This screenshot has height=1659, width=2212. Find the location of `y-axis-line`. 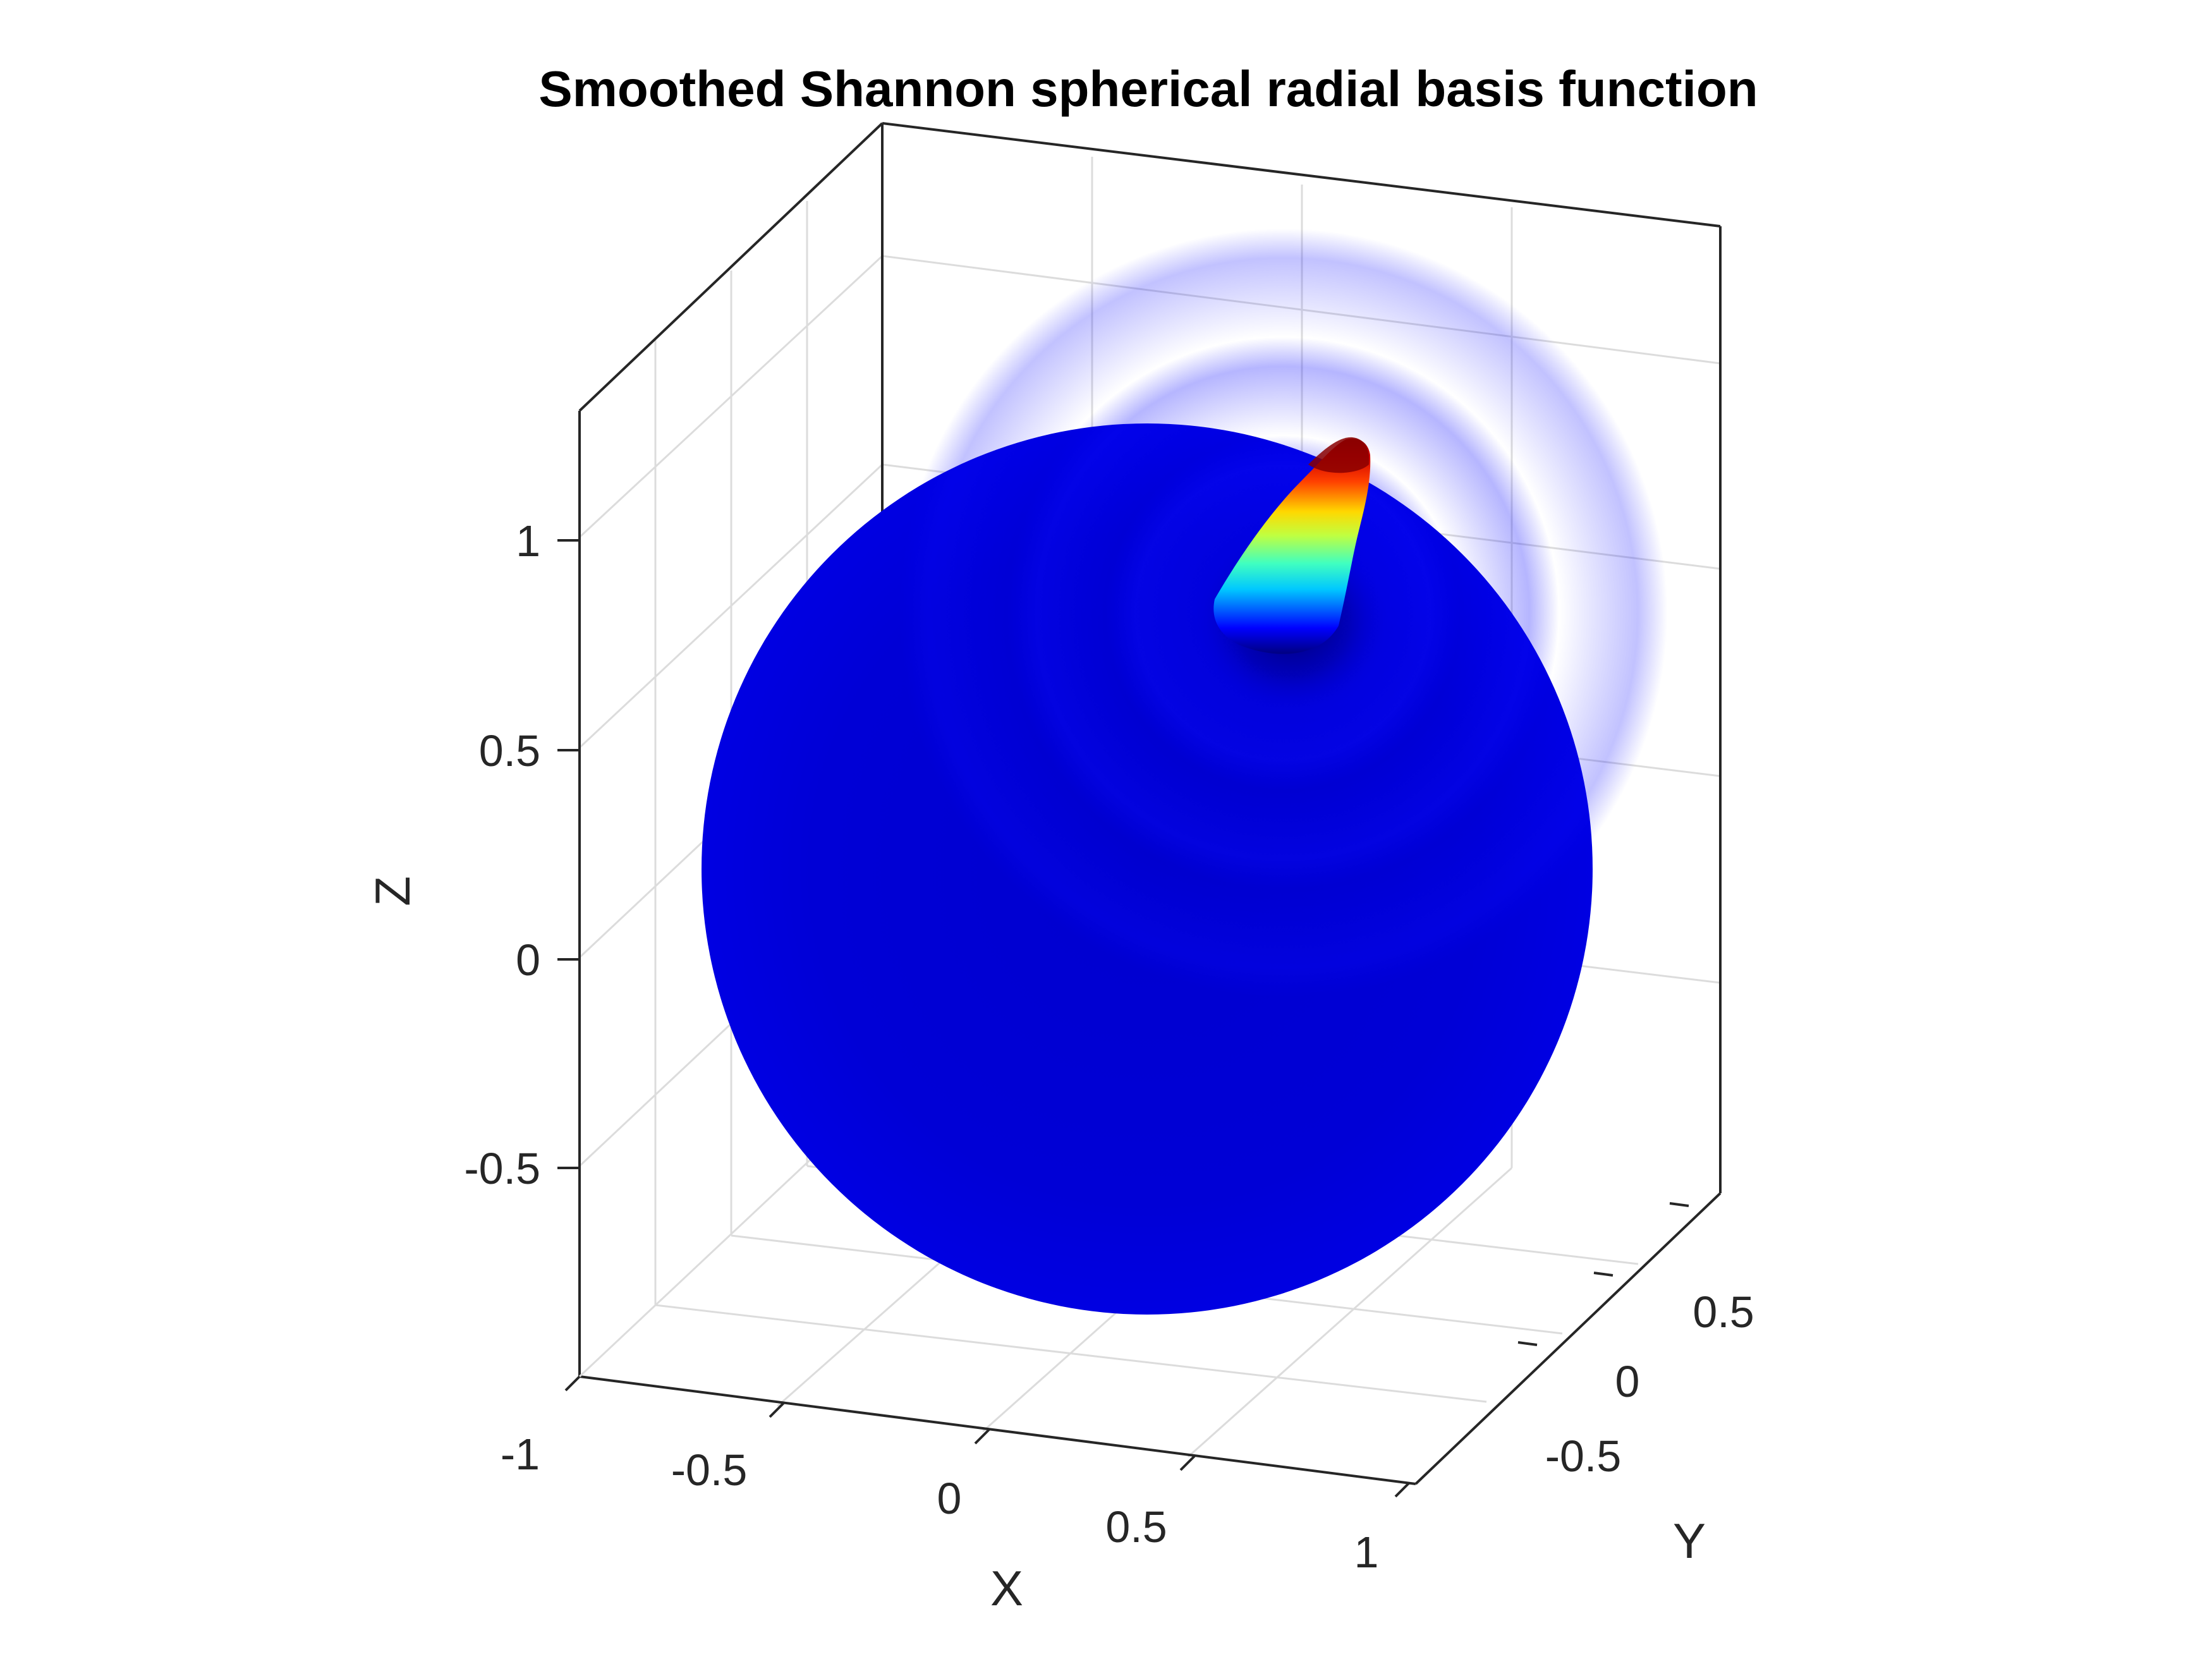

y-axis-line is located at coordinates (1568, 1339).